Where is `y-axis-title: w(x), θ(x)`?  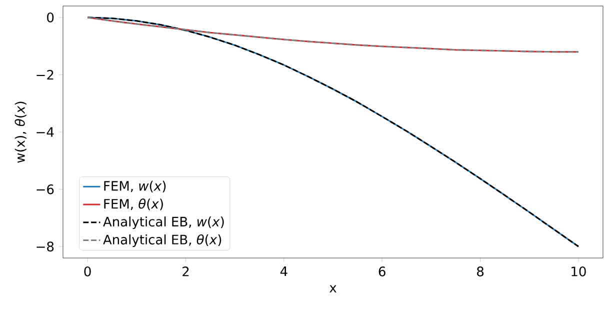 y-axis-title: w(x), θ(x) is located at coordinates (20, 132).